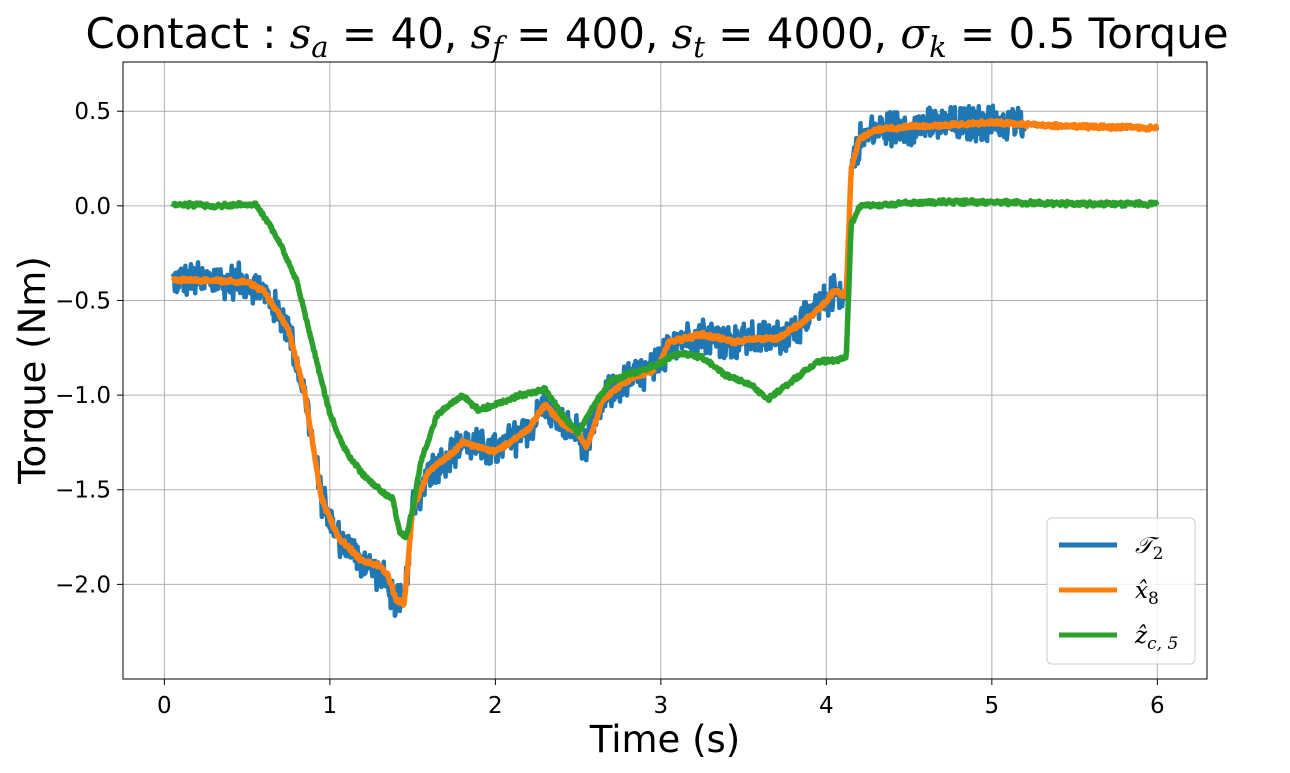  What do you see at coordinates (400, 33) in the screenshot?
I see `title-part: = 40,` at bounding box center [400, 33].